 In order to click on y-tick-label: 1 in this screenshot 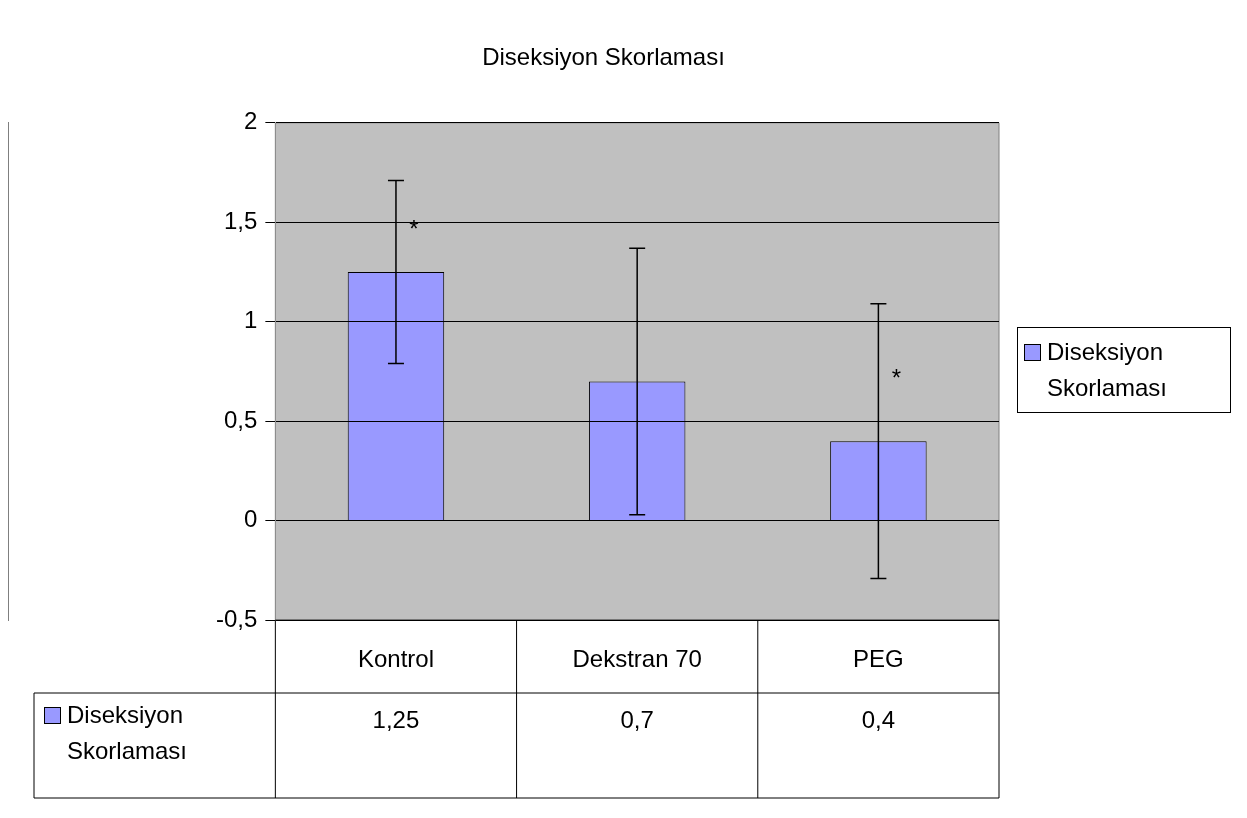, I will do `click(251, 320)`.